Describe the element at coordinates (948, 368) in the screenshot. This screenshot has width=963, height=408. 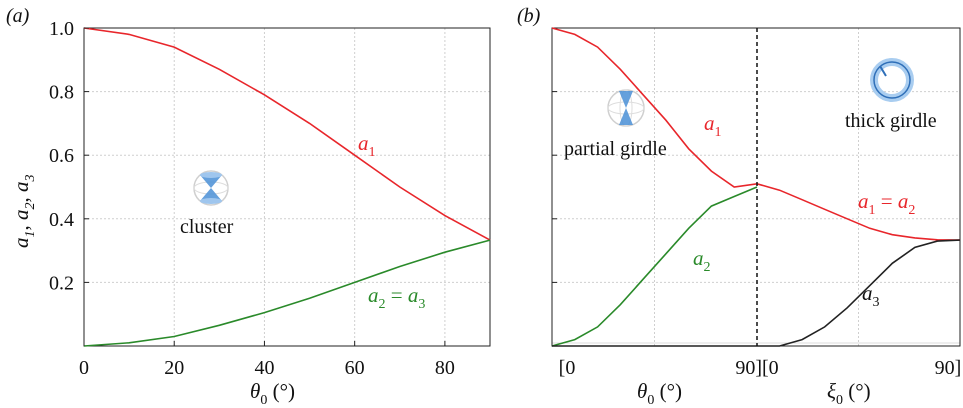
I see `x-tick-label: 90]` at that location.